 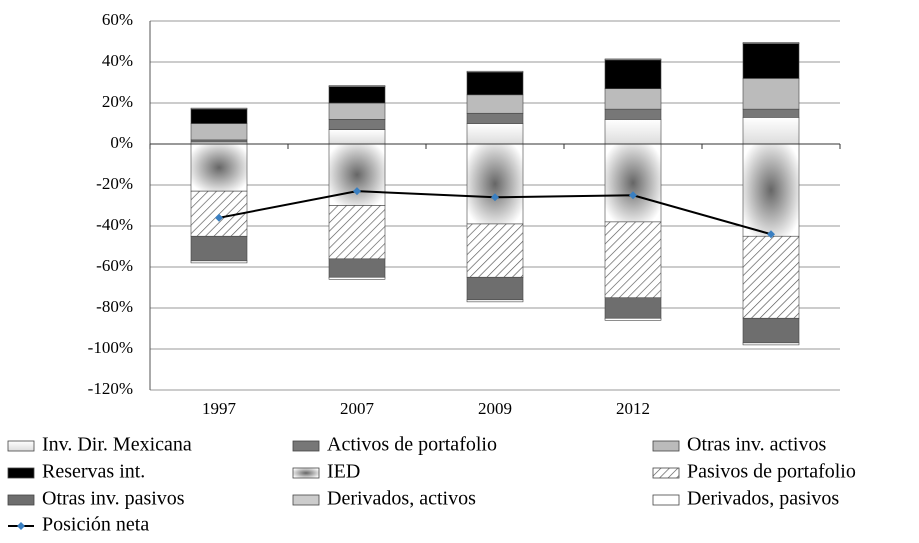 What do you see at coordinates (117, 19) in the screenshot?
I see `y-tick-label: 60%` at bounding box center [117, 19].